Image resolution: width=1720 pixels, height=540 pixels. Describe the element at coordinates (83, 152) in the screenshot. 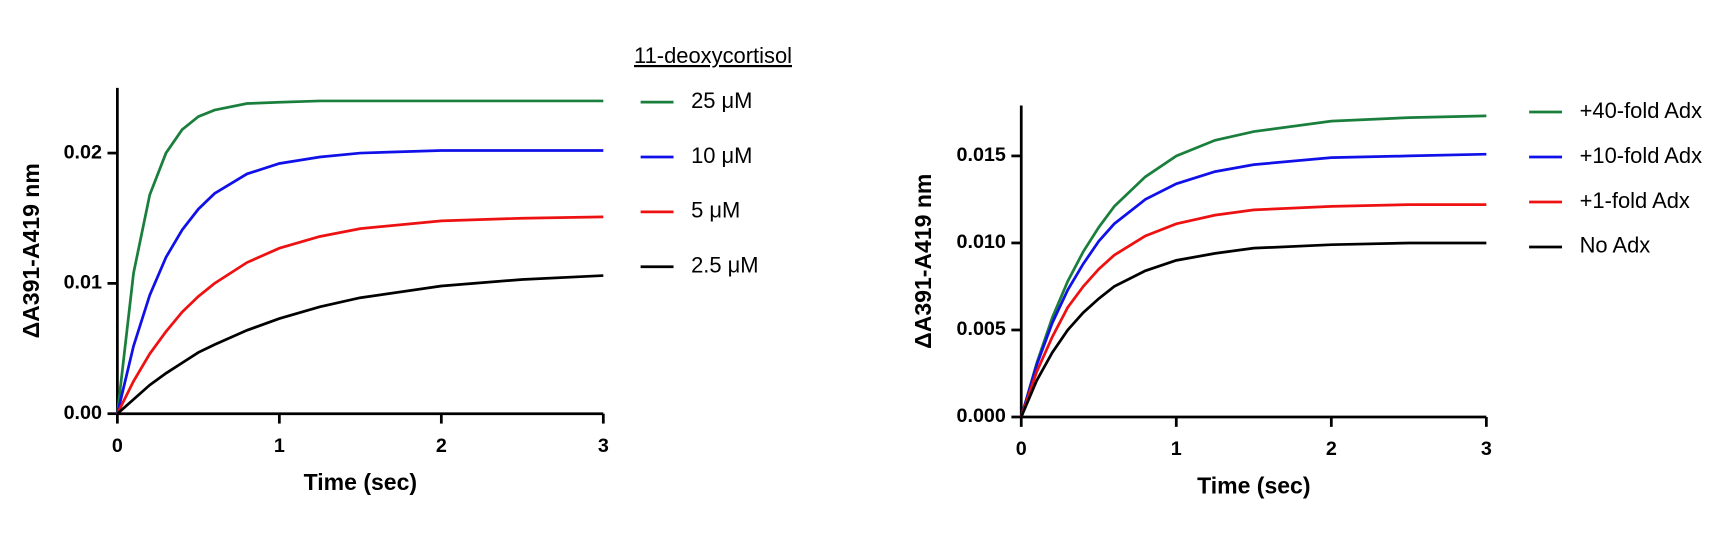

I see `y-tick-label: 0.02` at that location.